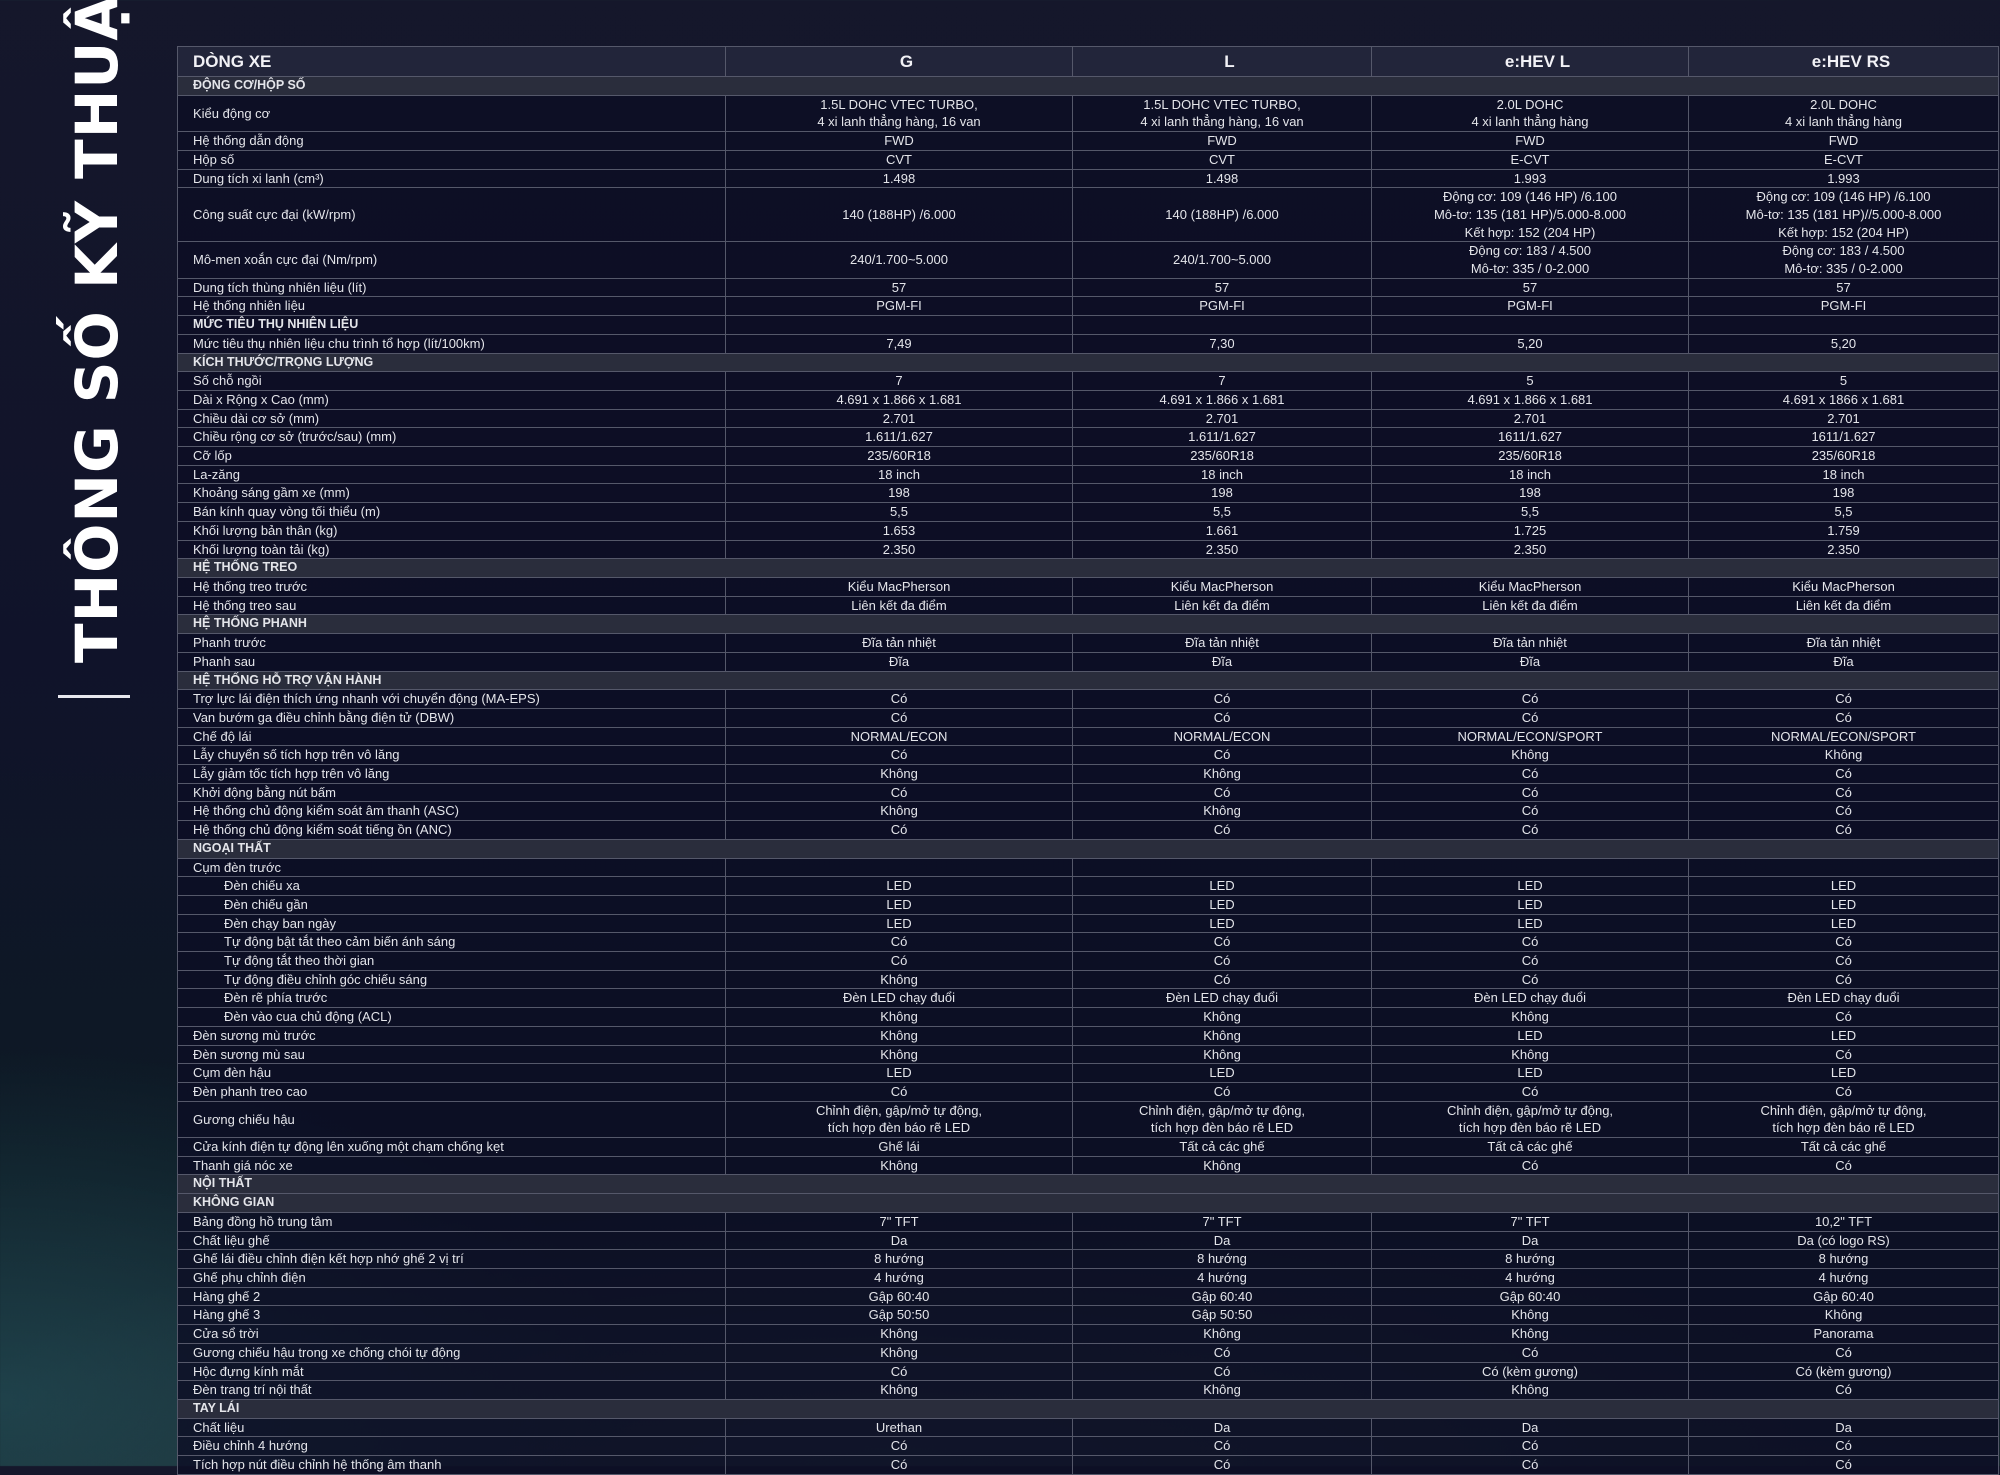 The height and width of the screenshot is (1475, 2000). What do you see at coordinates (899, 661) in the screenshot?
I see `spec-value: Đĩa` at bounding box center [899, 661].